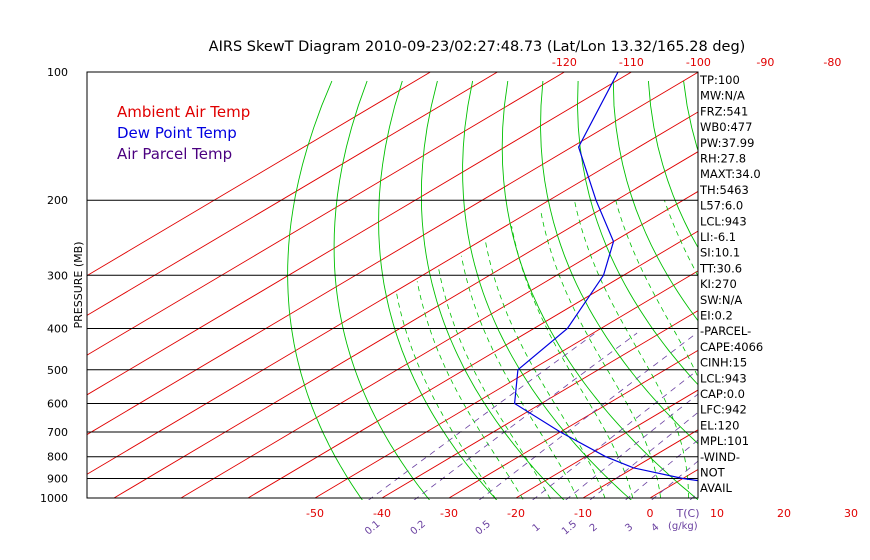 The height and width of the screenshot is (560, 870). I want to click on index-label: EL:120, so click(720, 425).